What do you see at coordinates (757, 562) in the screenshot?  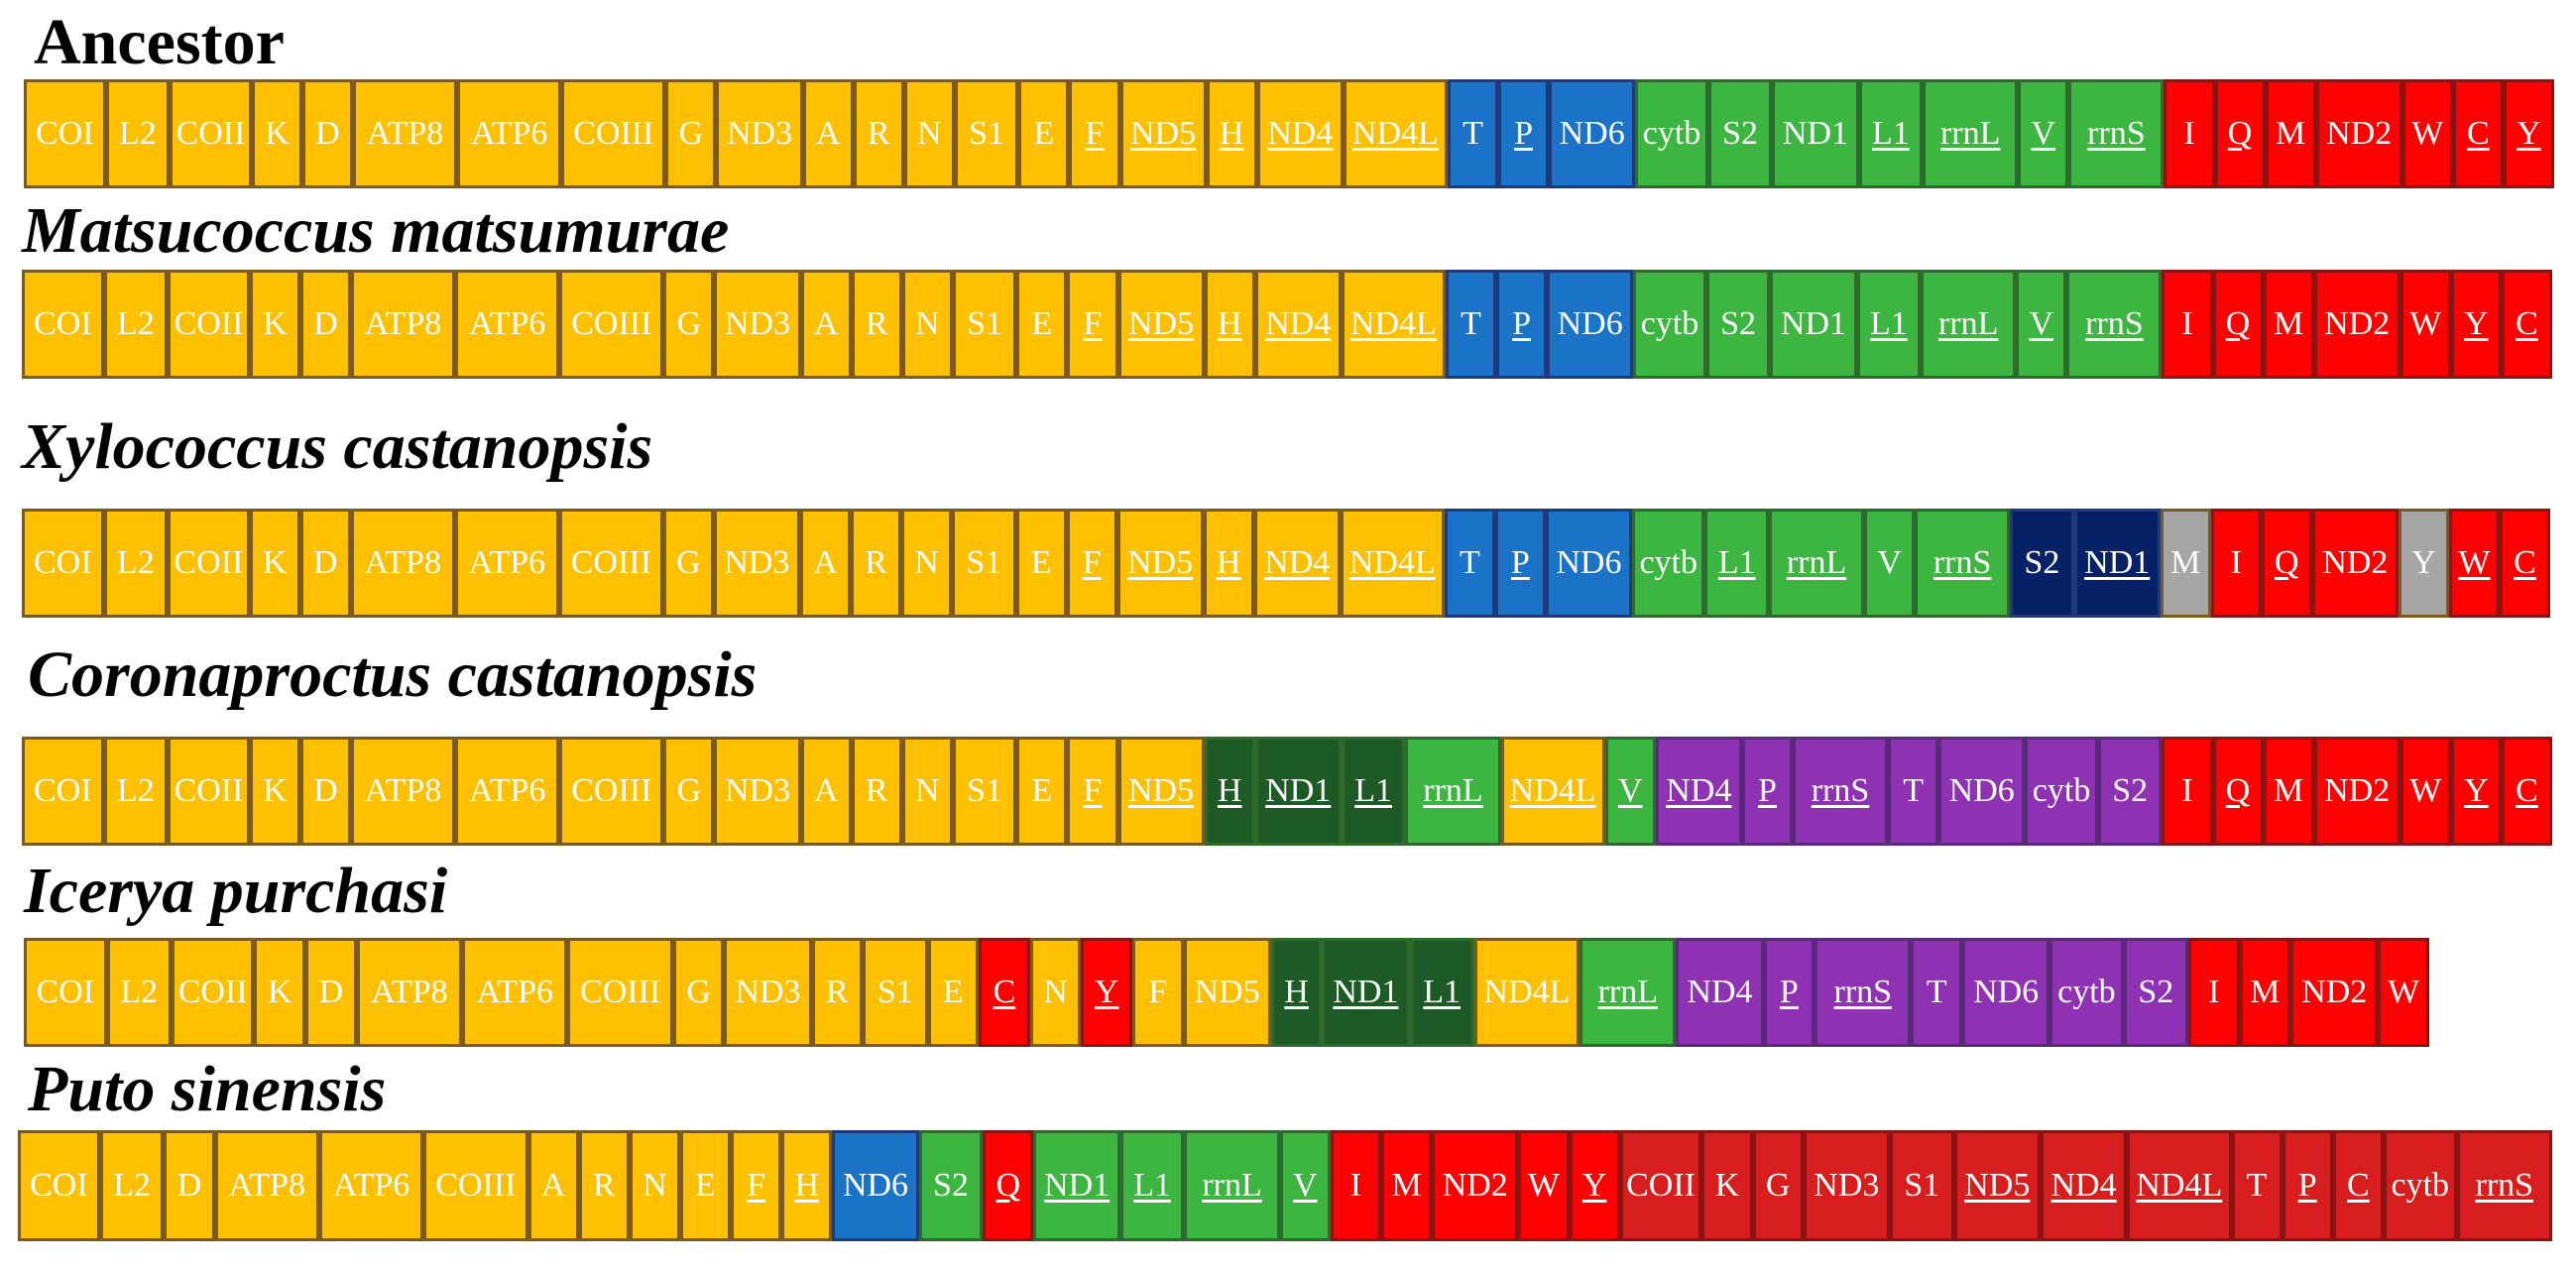 I see `gene-label: ND3` at bounding box center [757, 562].